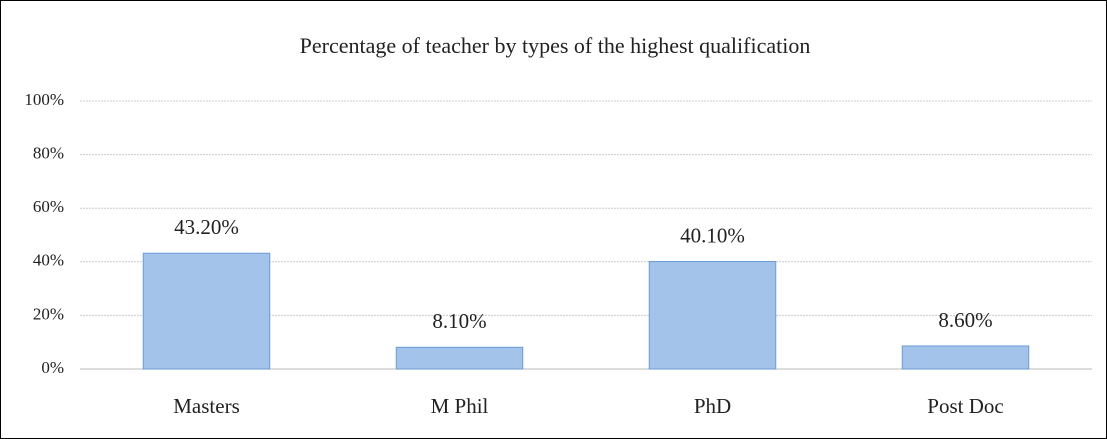 The image size is (1107, 439). Describe the element at coordinates (44, 99) in the screenshot. I see `y-tick-label: 100%` at that location.